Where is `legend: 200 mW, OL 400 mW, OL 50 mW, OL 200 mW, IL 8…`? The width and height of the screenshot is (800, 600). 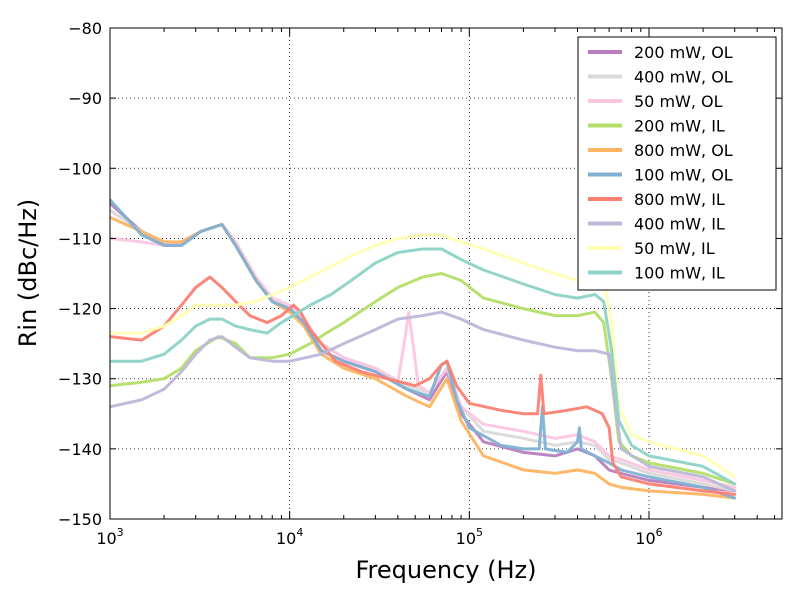 legend: 200 mW, OL 400 mW, OL 50 mW, OL 200 mW, IL 8… is located at coordinates (677, 163).